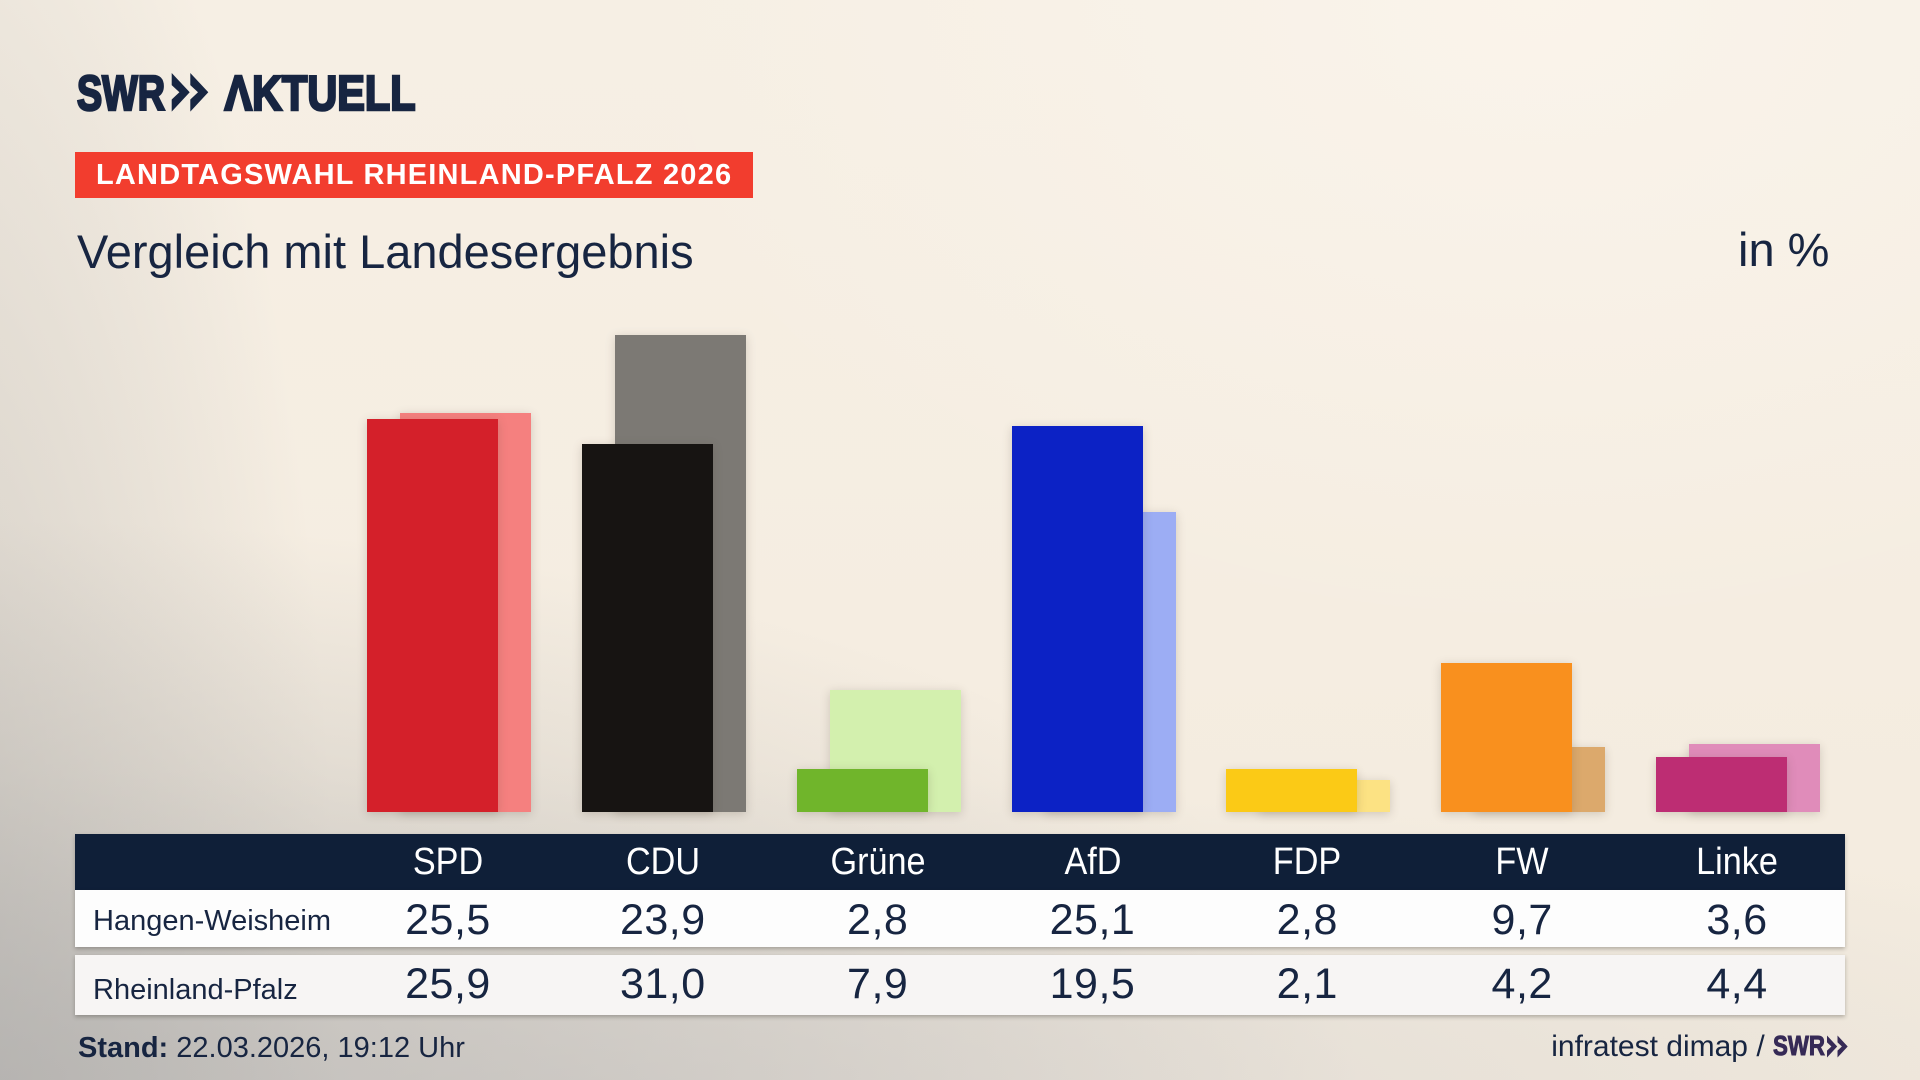 The image size is (1920, 1080). Describe the element at coordinates (320, 94) in the screenshot. I see `svg-text: ΛKTUELL` at that location.